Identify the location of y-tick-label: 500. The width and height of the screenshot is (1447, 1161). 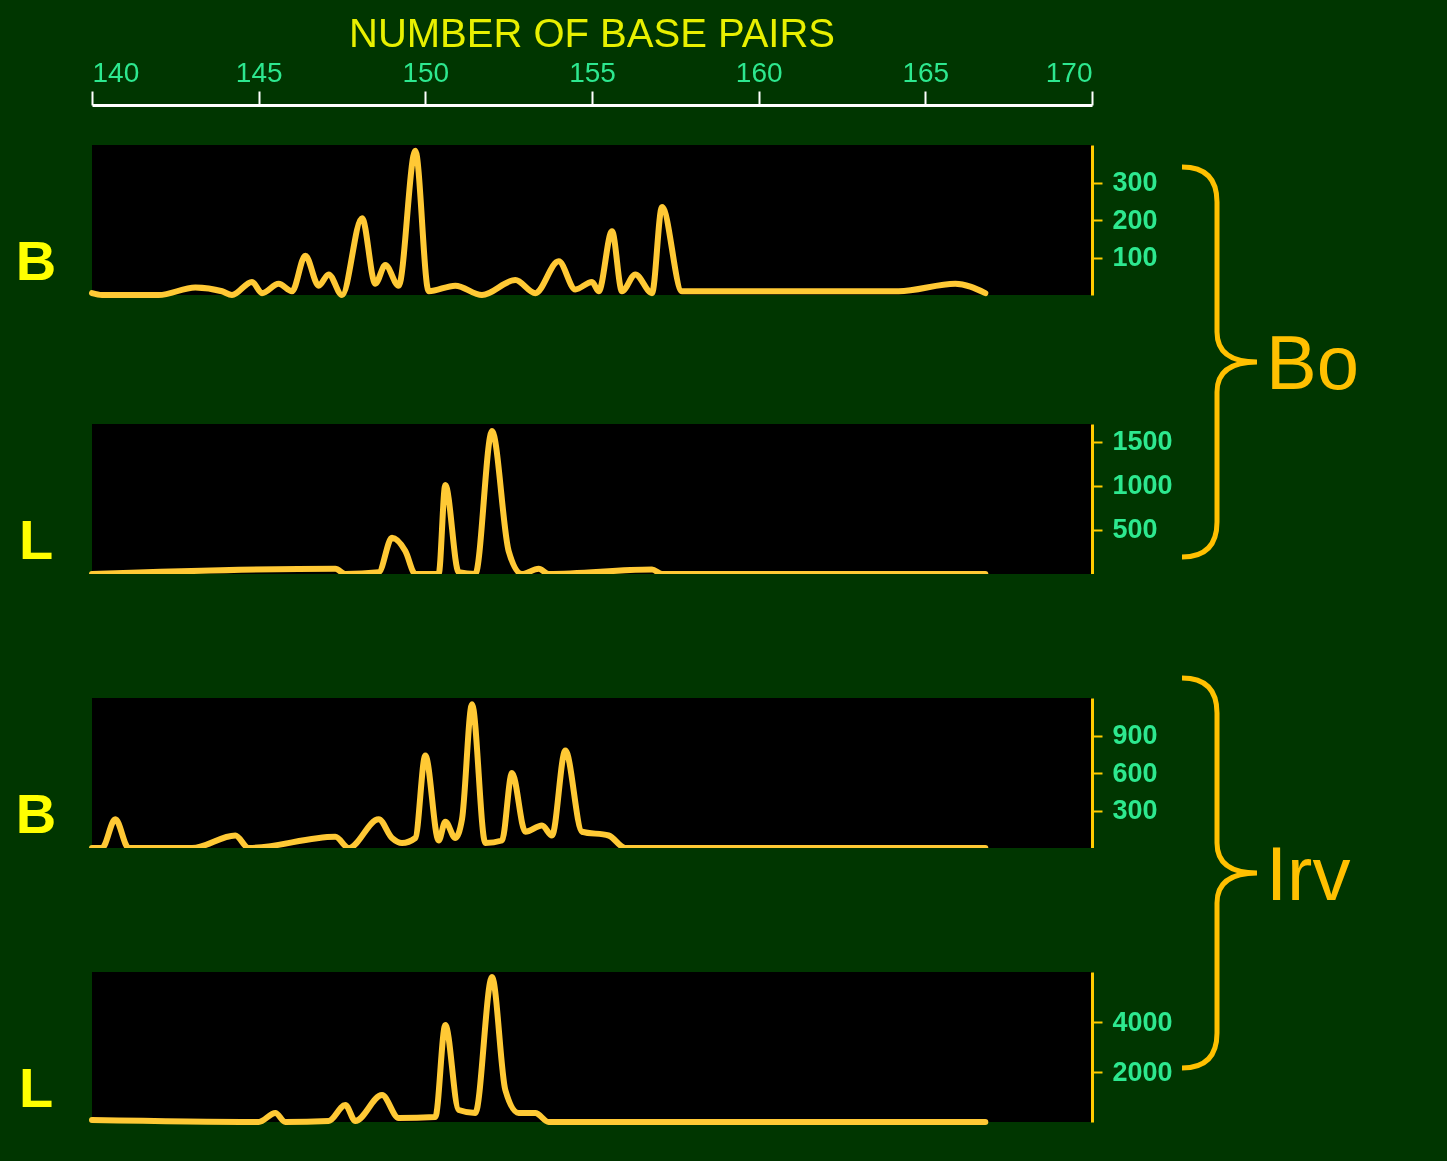
(1135, 529).